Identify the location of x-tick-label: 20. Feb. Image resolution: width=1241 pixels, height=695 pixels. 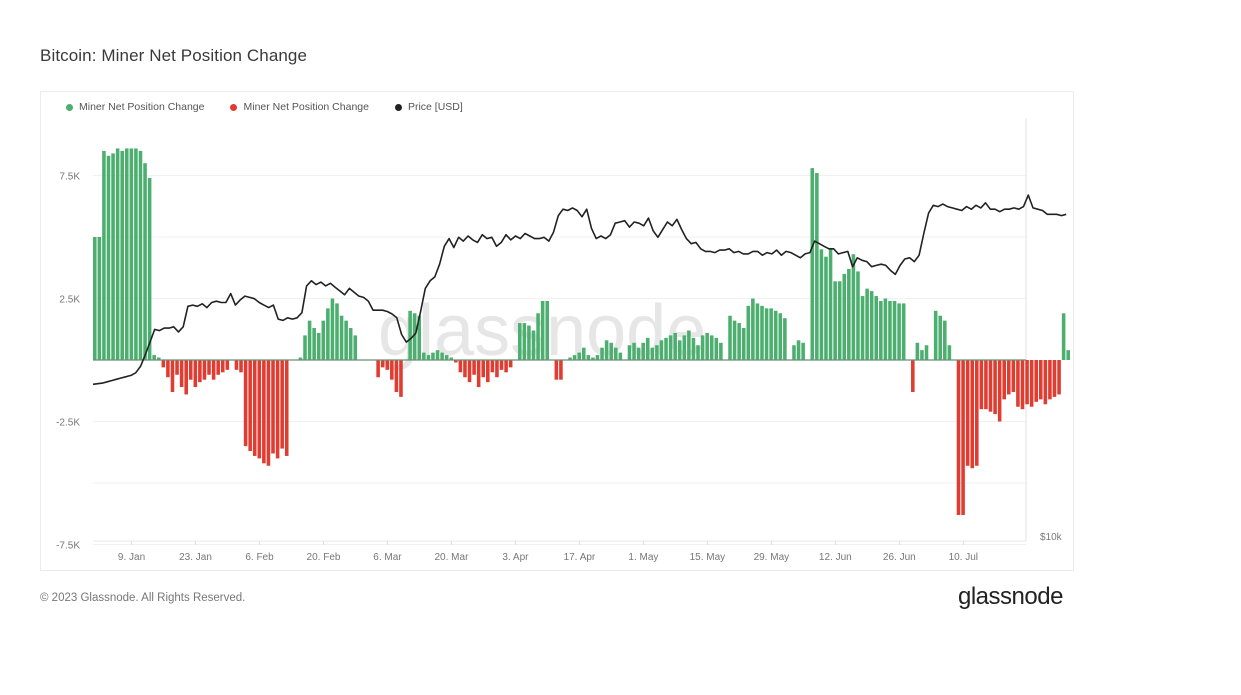
(324, 557).